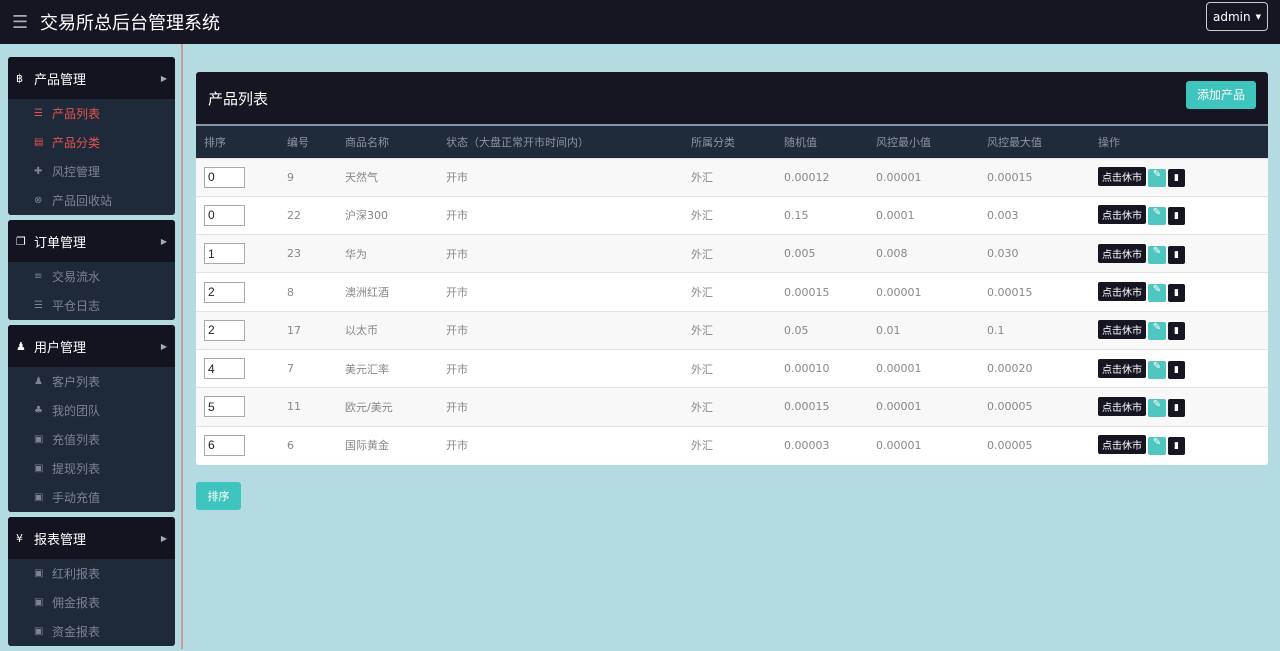  I want to click on table-cell: 0.05, so click(830, 330).